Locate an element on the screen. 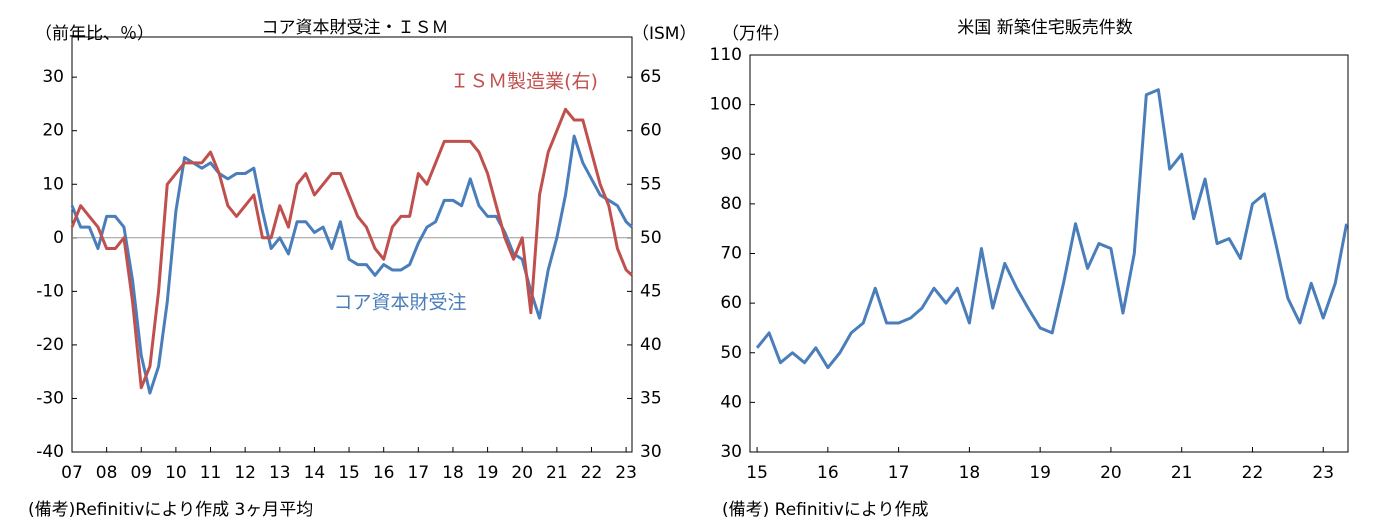 The width and height of the screenshot is (1384, 529). y-tick-label: 40 is located at coordinates (731, 402).